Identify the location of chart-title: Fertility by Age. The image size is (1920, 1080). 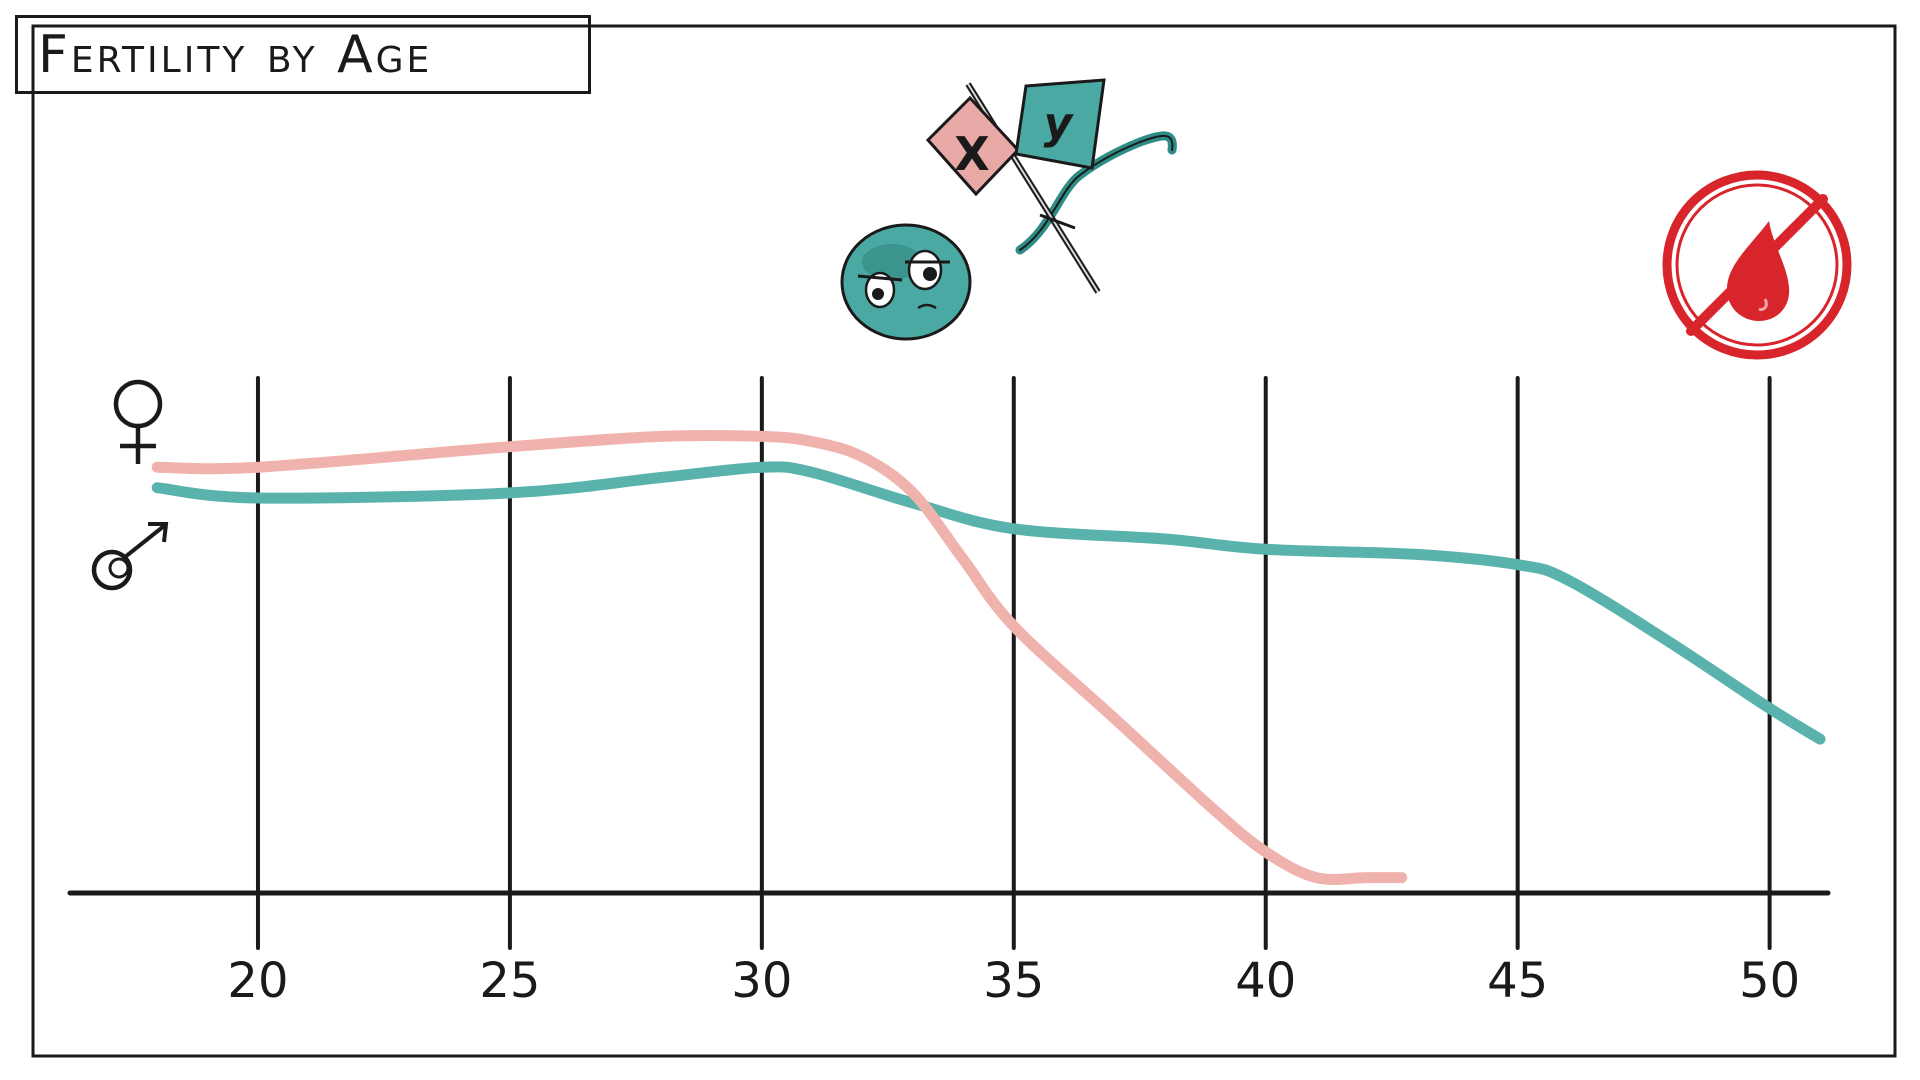
(235, 54).